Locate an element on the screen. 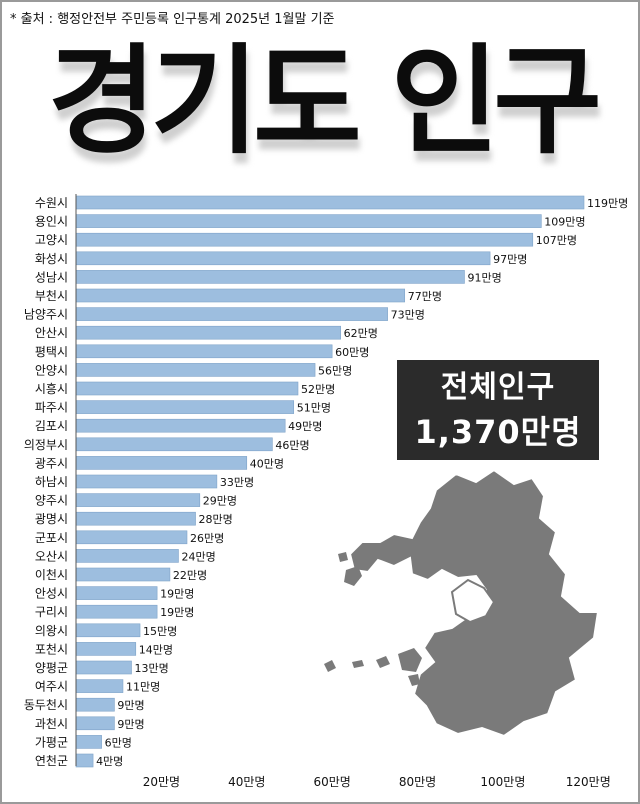 This screenshot has height=804, width=640. bar-연천군 is located at coordinates (84, 760).